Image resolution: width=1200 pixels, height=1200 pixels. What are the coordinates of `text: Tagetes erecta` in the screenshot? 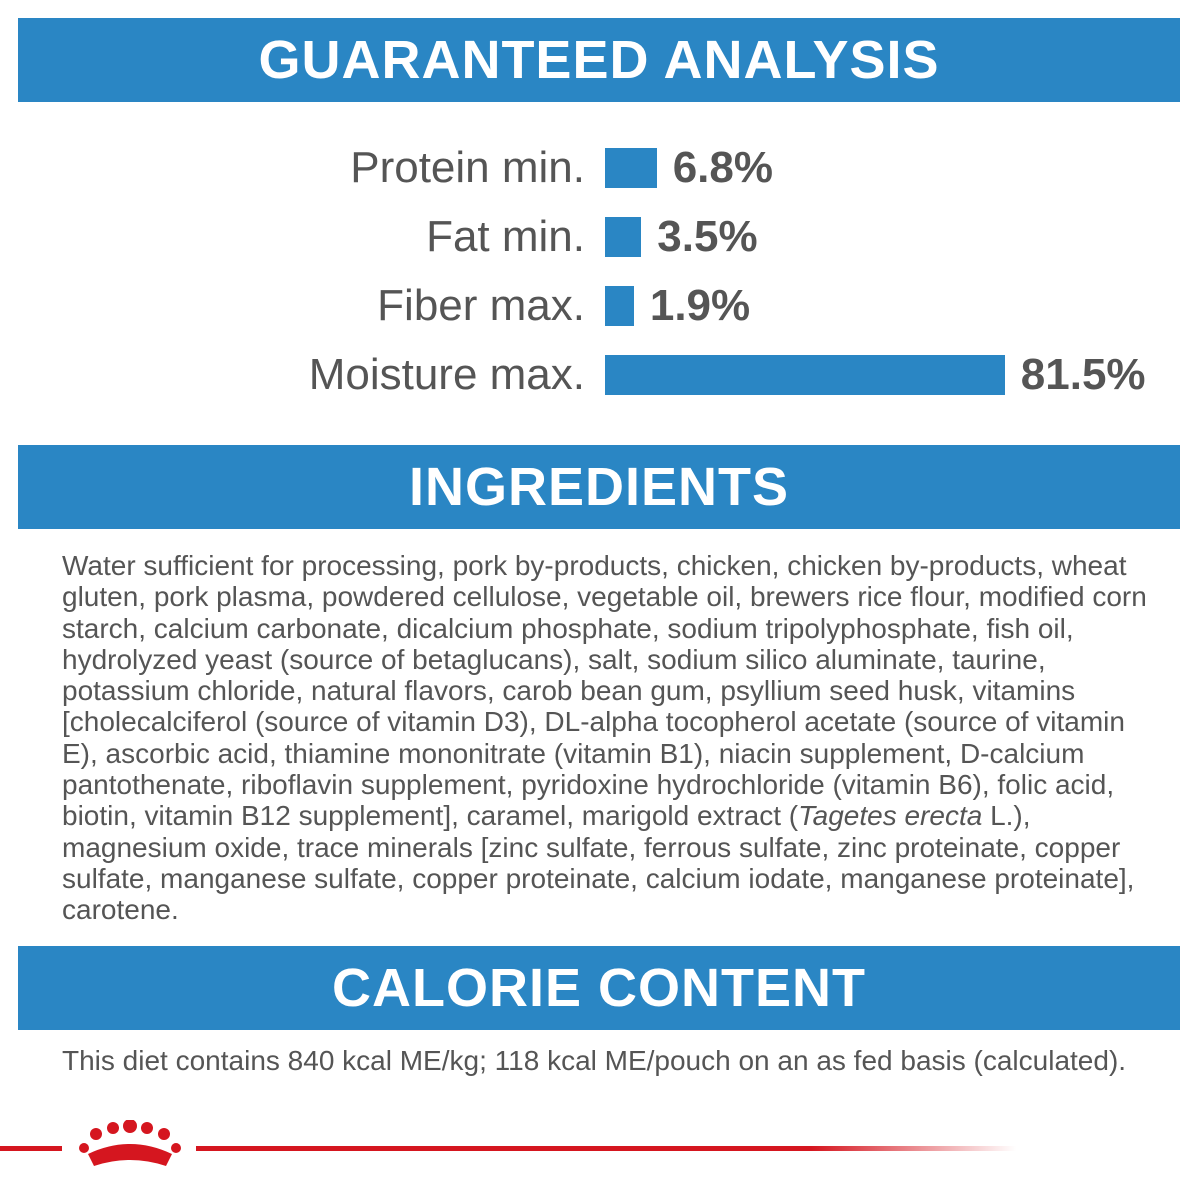 It's located at (890, 816).